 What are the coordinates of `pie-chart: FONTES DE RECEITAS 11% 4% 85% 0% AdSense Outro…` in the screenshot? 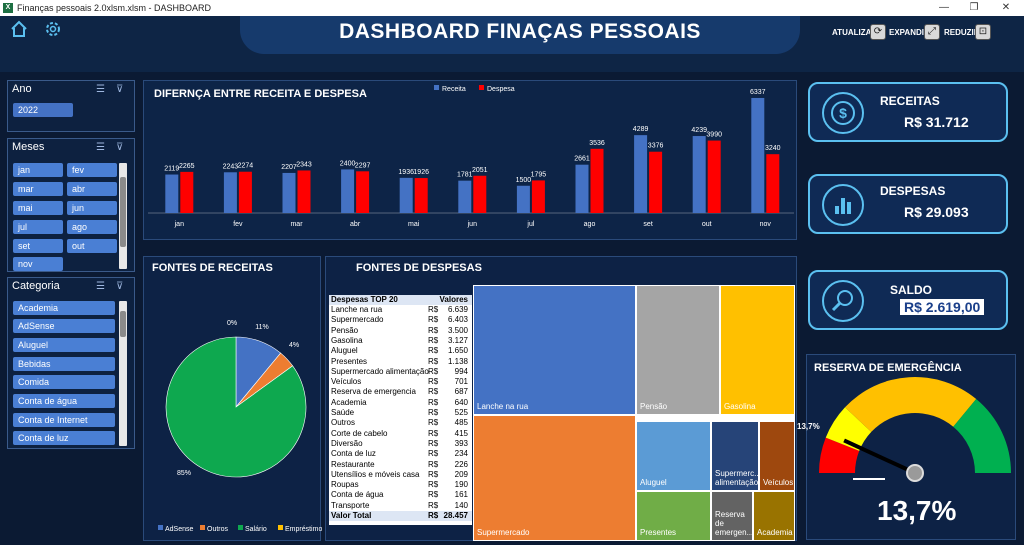 It's located at (237, 397).